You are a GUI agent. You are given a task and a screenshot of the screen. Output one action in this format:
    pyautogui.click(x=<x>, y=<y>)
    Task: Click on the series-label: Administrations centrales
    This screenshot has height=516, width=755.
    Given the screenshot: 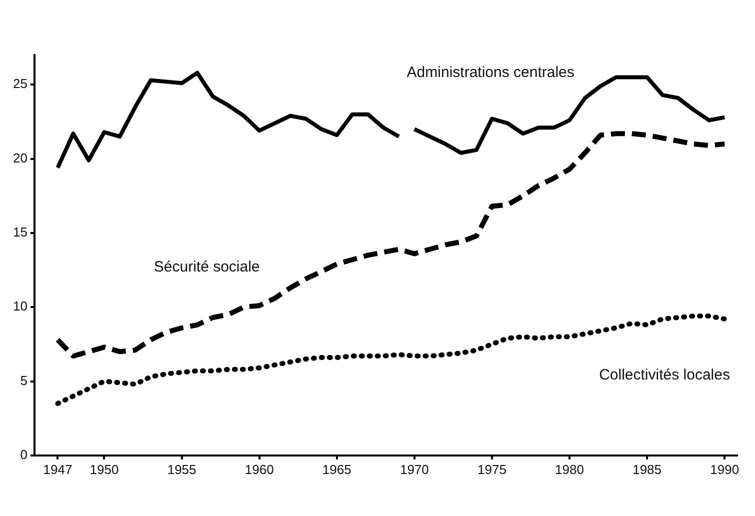 What is the action you would take?
    pyautogui.click(x=490, y=73)
    